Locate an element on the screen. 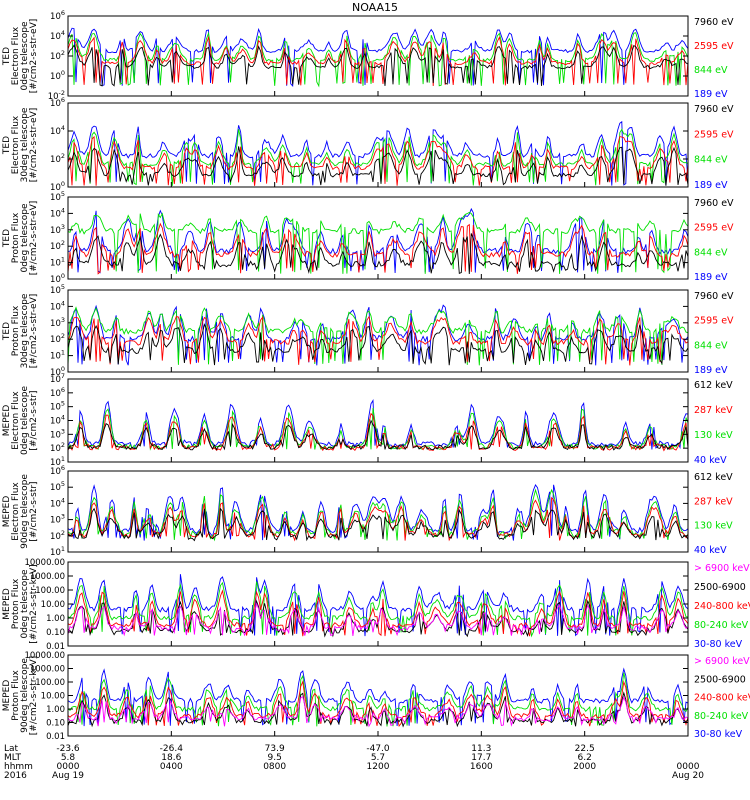 The image size is (750, 800). time-axis-row-label: Lat is located at coordinates (11, 749).